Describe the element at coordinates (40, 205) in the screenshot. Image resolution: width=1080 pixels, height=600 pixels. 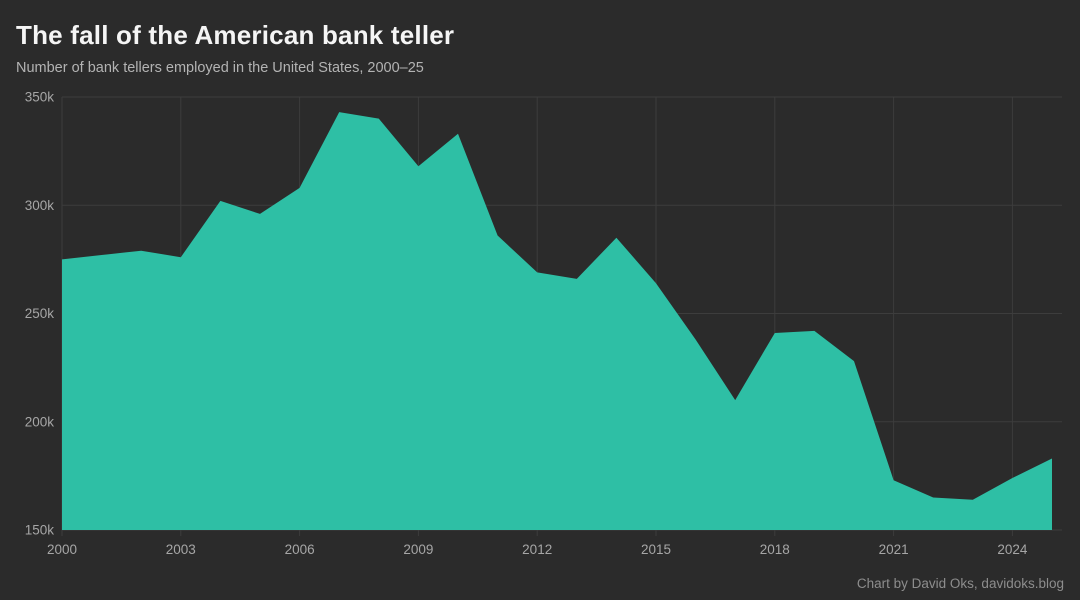
I see `y-tick-label: 300k` at that location.